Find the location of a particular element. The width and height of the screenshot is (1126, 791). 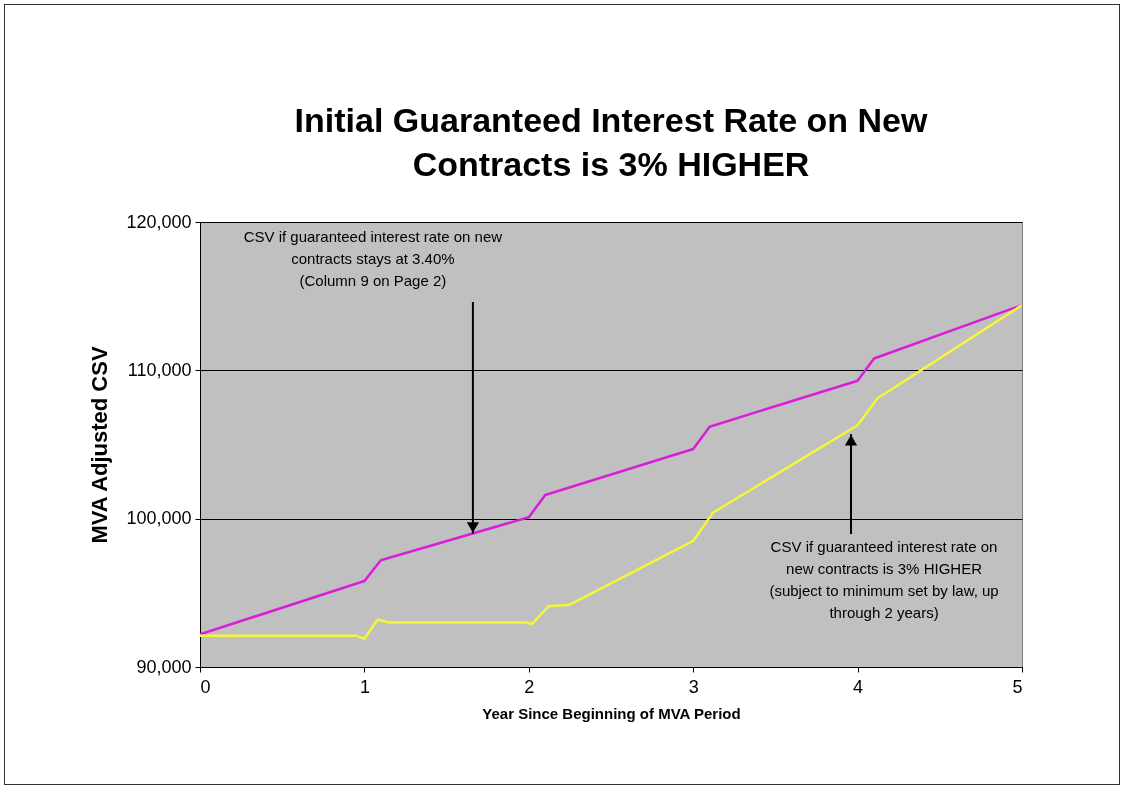

x-tick-label: 0 is located at coordinates (205, 686).